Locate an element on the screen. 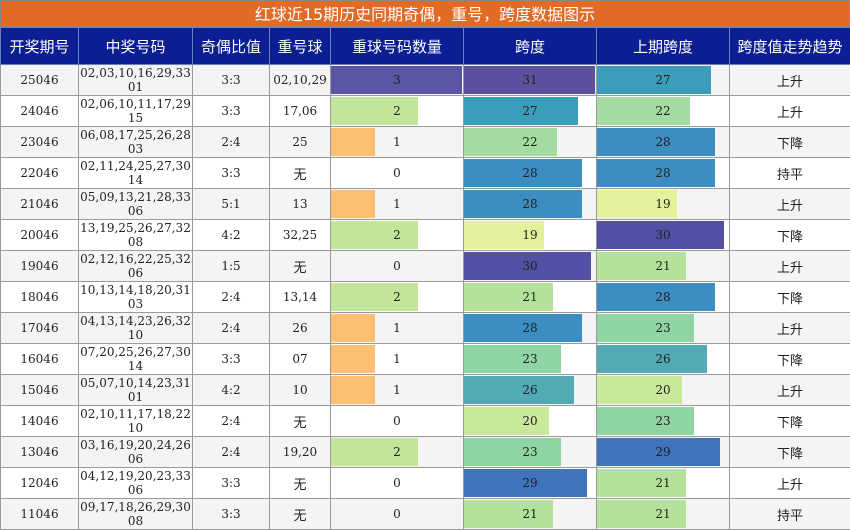  table-row: 19046 02,12,16,22,25,32 06 1:5 无 0 30 21 上升 is located at coordinates (425, 266).